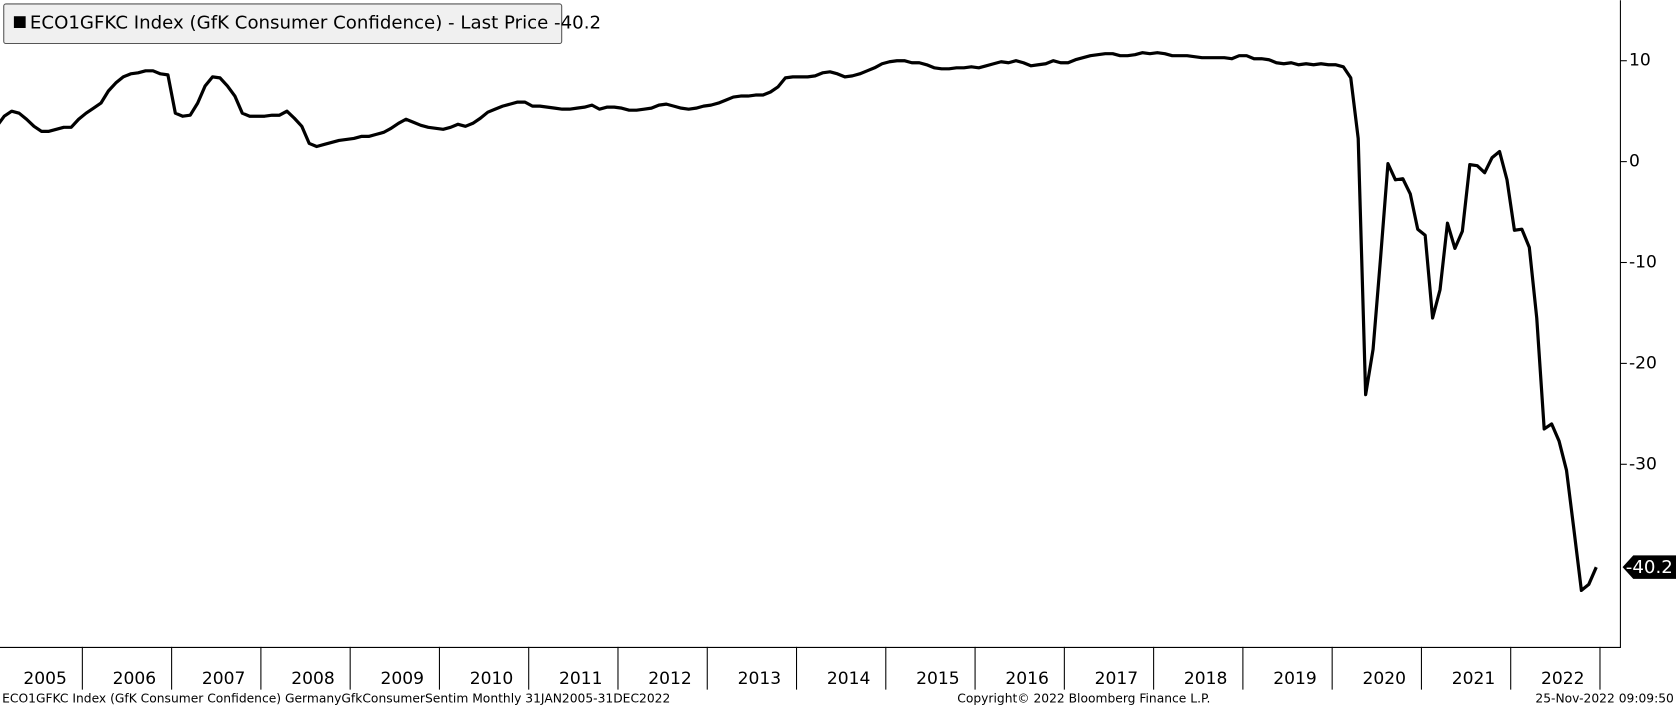 The width and height of the screenshot is (1676, 708). Describe the element at coordinates (581, 679) in the screenshot. I see `x-tick-label: 2011` at that location.